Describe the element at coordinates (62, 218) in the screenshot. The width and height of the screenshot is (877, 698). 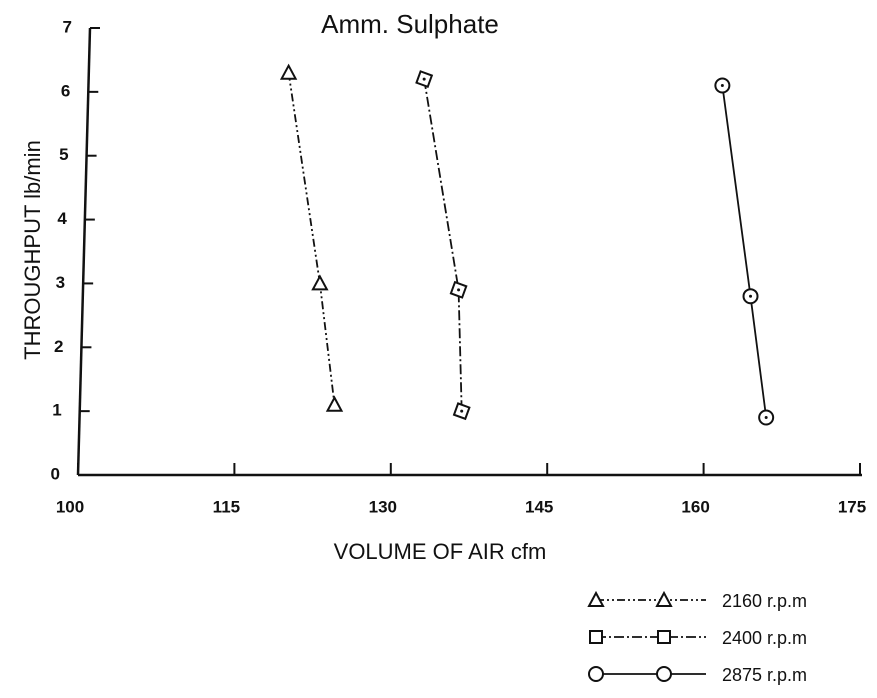
I see `y-tick-label: 4` at that location.